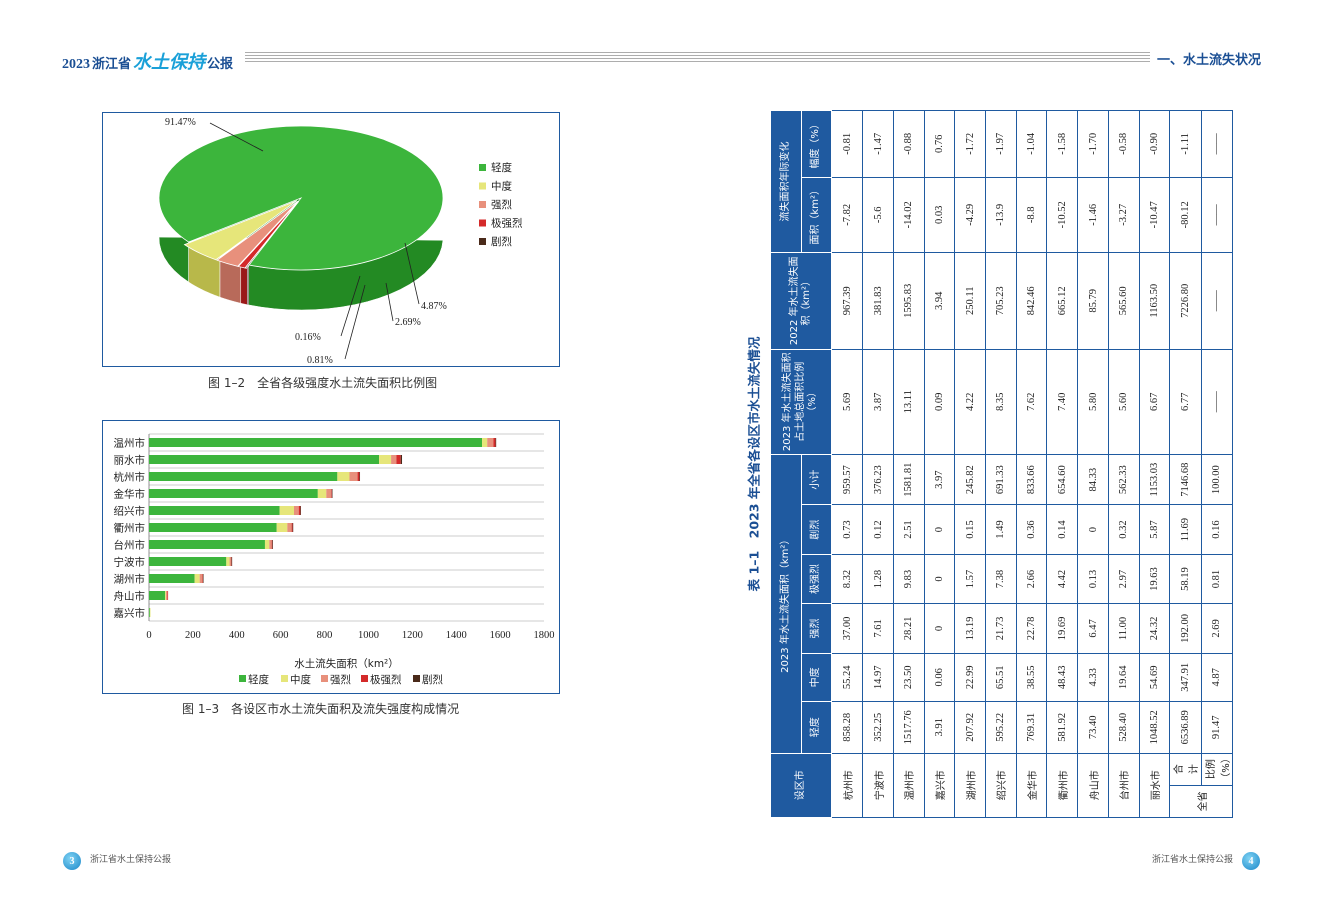  I want to click on table-cell: -80.12, so click(1185, 215).